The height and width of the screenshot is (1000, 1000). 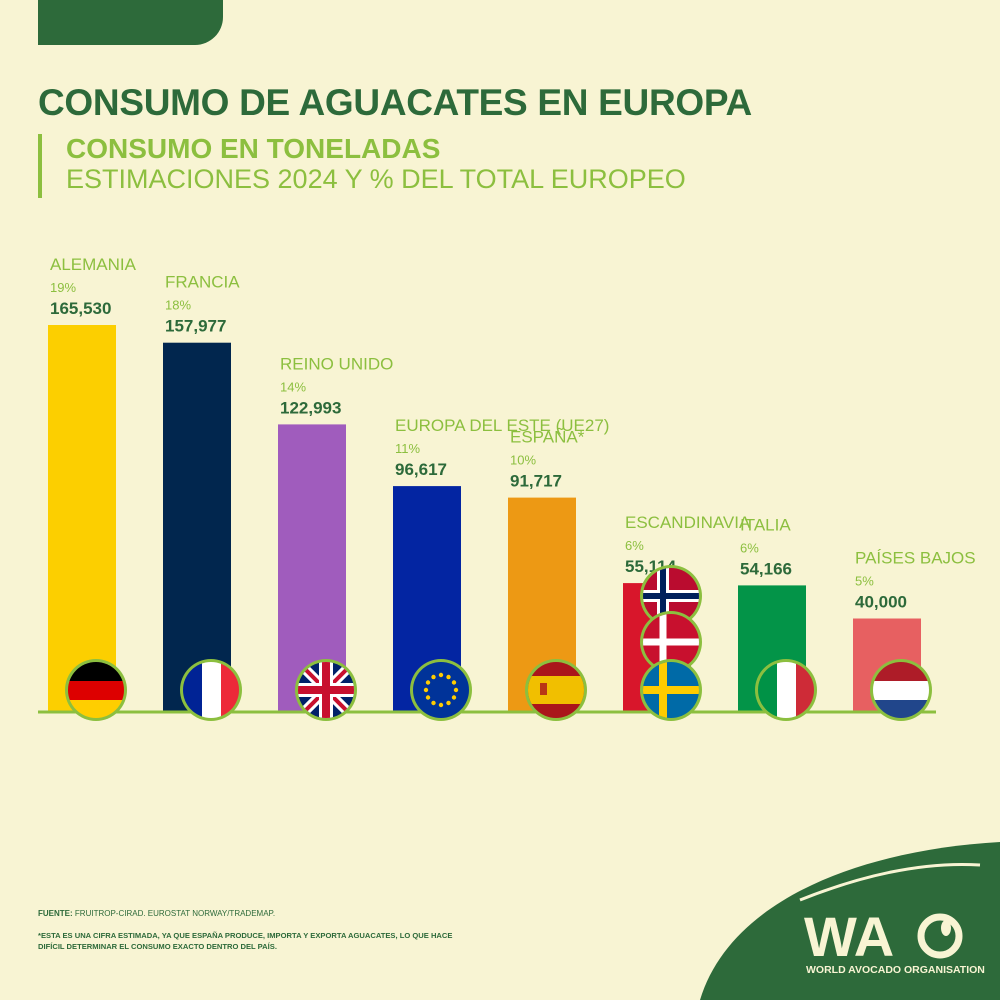 I want to click on bar-francia, so click(x=197, y=527).